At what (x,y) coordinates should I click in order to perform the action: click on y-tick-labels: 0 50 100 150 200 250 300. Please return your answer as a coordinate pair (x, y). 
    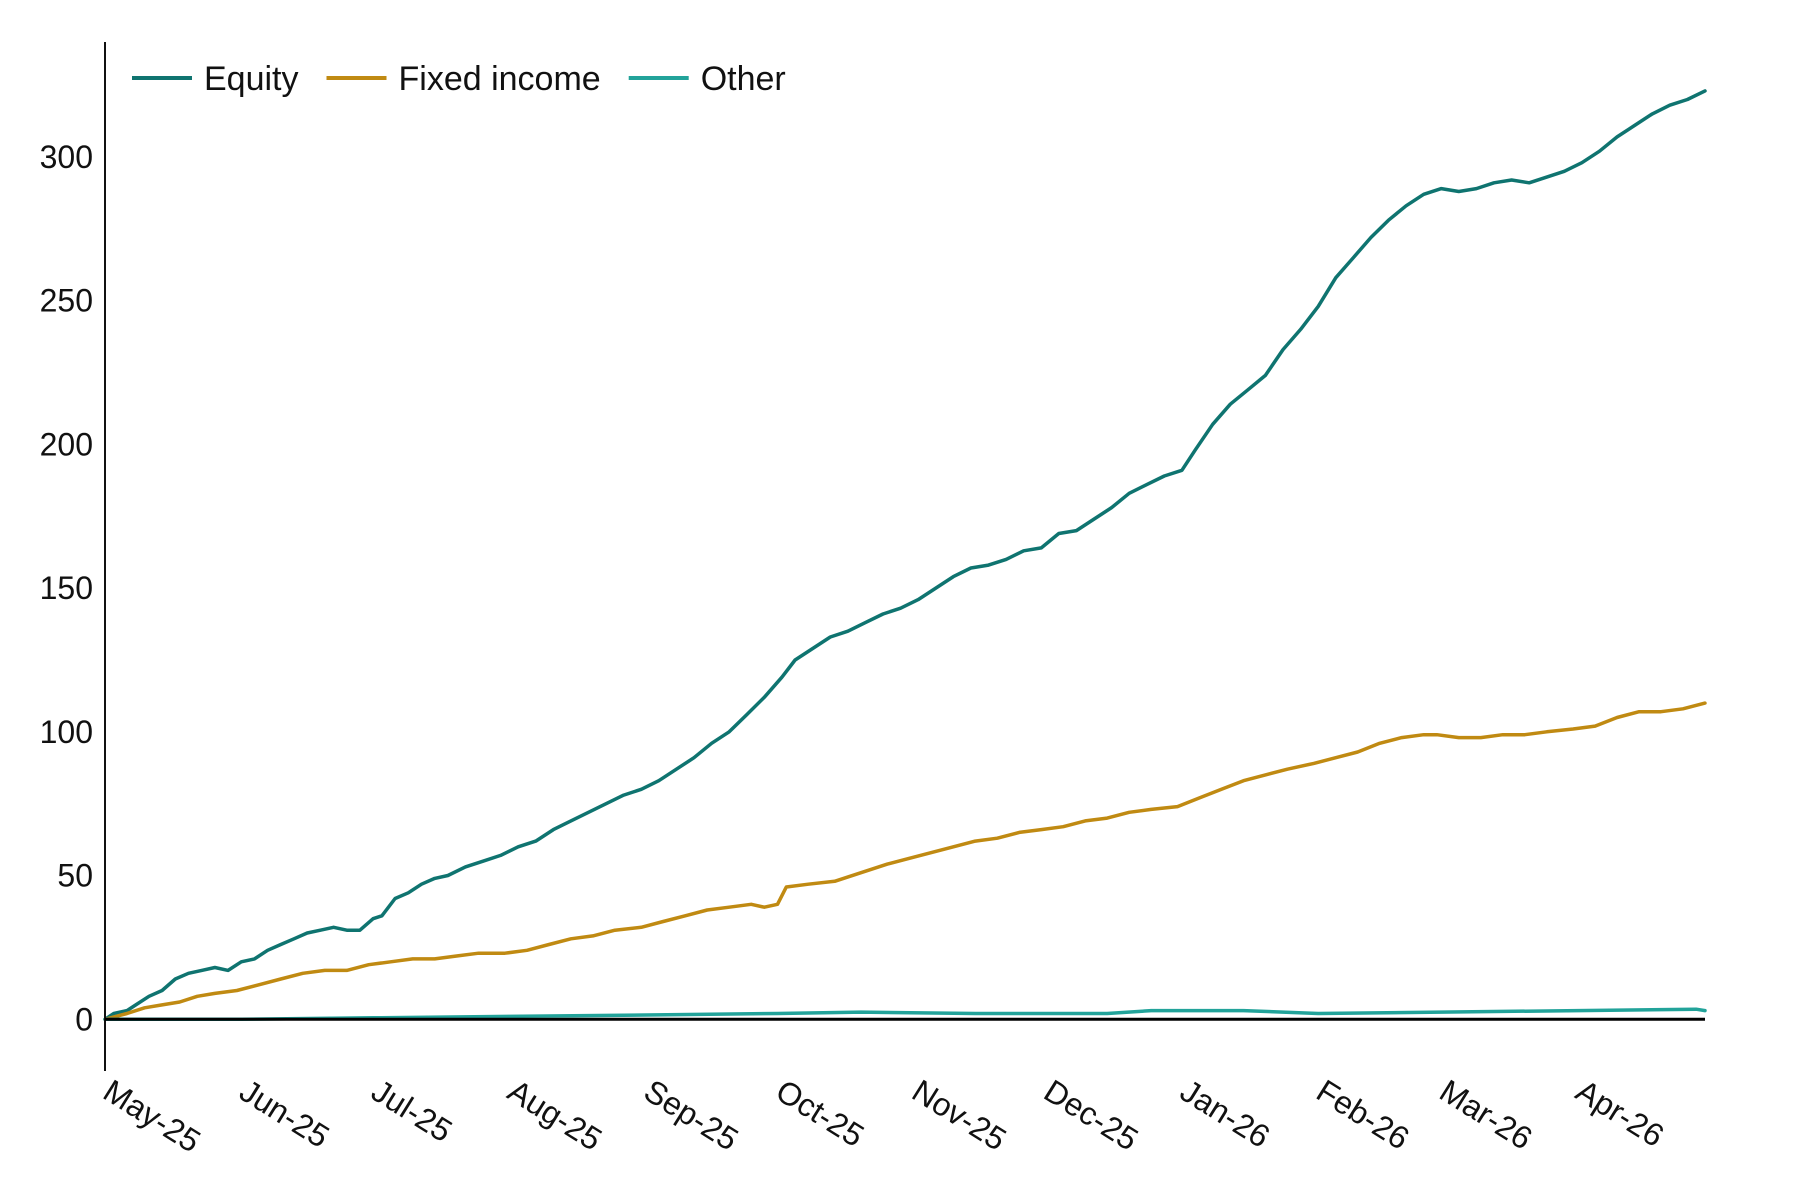
    Looking at the image, I should click on (66, 588).